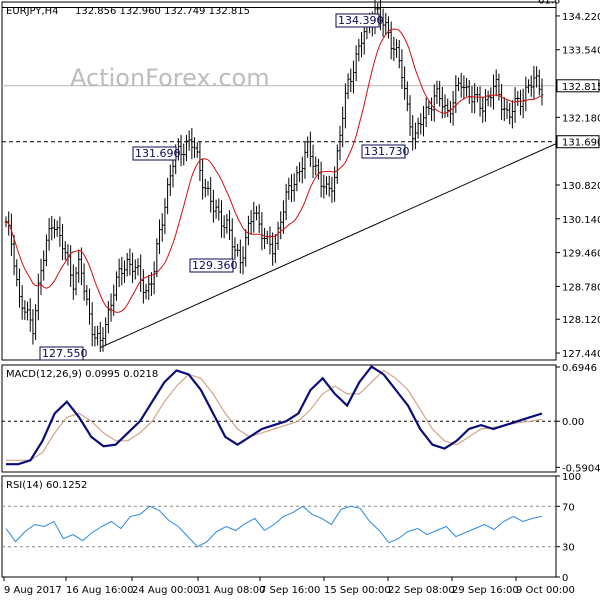 This screenshot has width=600, height=600. I want to click on x-axis-label: 7 Sep 16:00, so click(290, 590).